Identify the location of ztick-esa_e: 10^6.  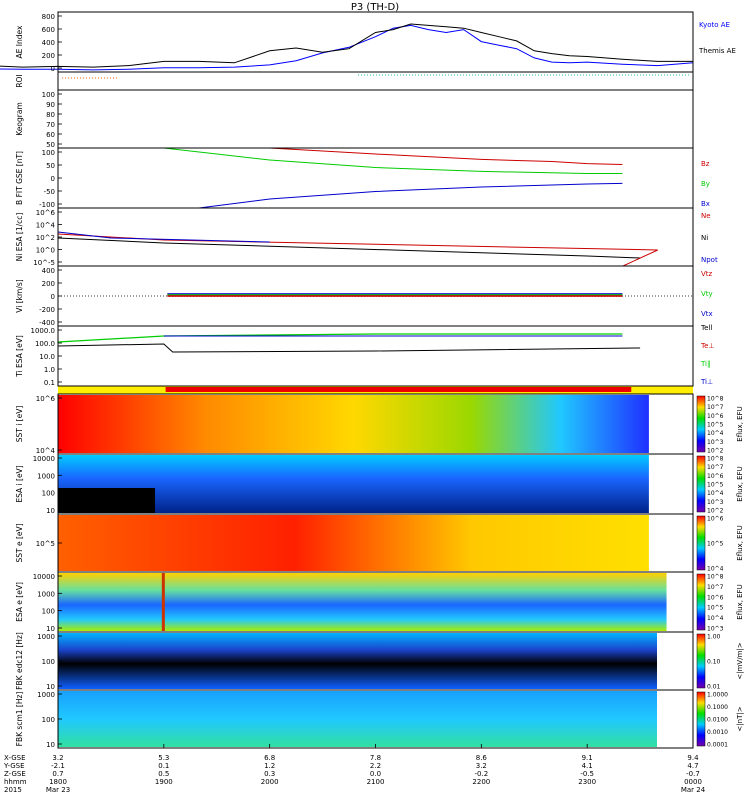
(715, 597).